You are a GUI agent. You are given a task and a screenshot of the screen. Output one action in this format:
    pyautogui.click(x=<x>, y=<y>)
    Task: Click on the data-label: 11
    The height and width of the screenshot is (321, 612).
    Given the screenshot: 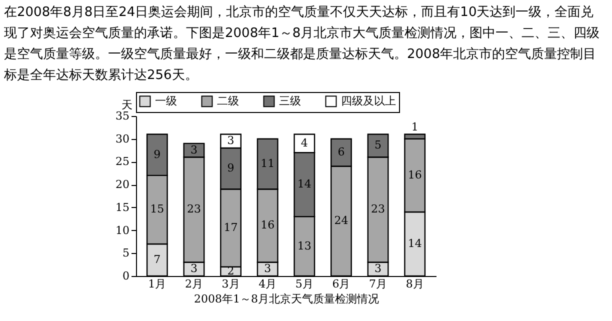 What is the action you would take?
    pyautogui.click(x=267, y=163)
    